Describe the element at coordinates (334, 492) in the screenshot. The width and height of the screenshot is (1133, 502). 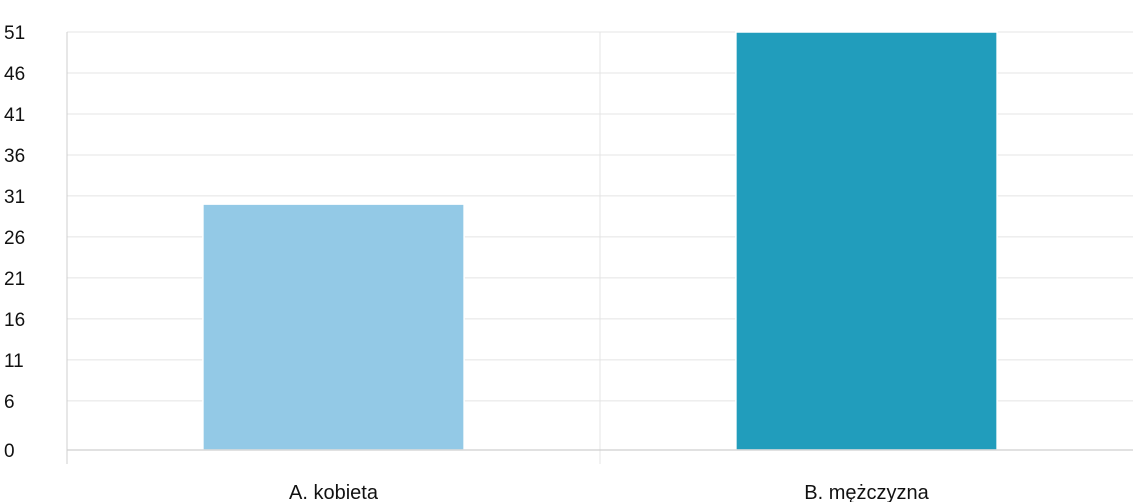
I see `x-category-label-1: A. kobieta` at that location.